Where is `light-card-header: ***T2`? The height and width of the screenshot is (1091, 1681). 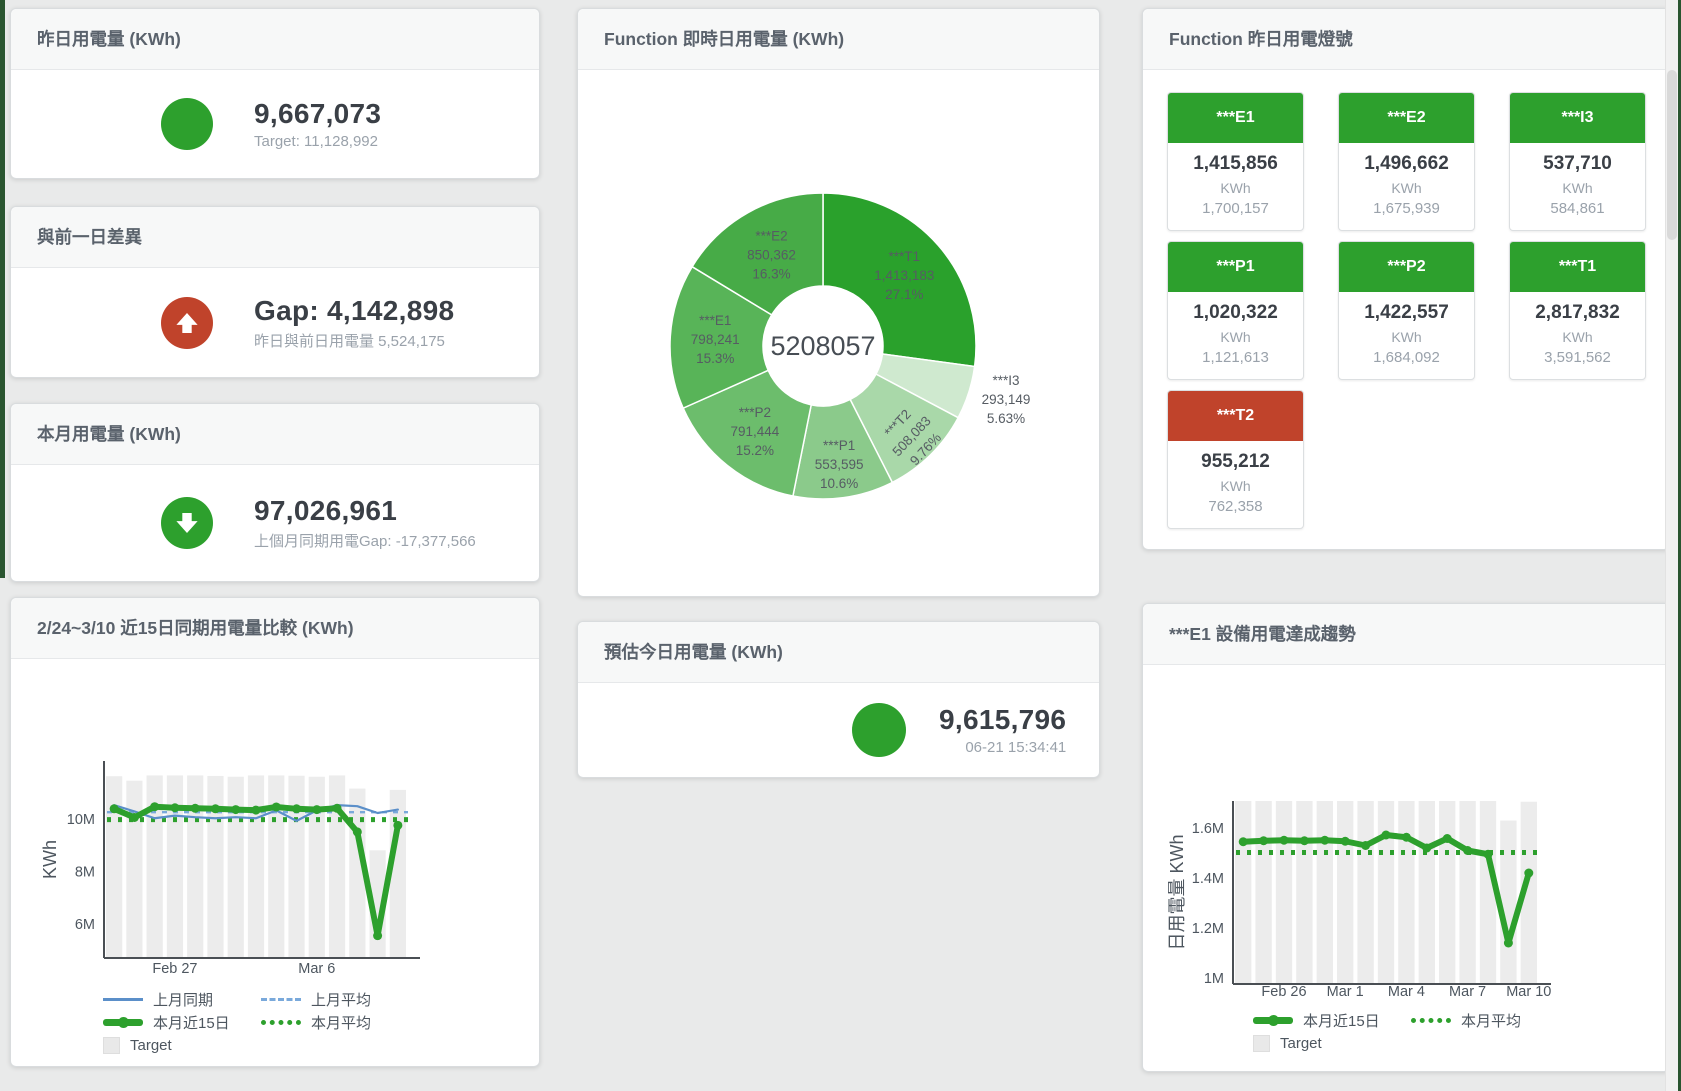
light-card-header: ***T2 is located at coordinates (1235, 416).